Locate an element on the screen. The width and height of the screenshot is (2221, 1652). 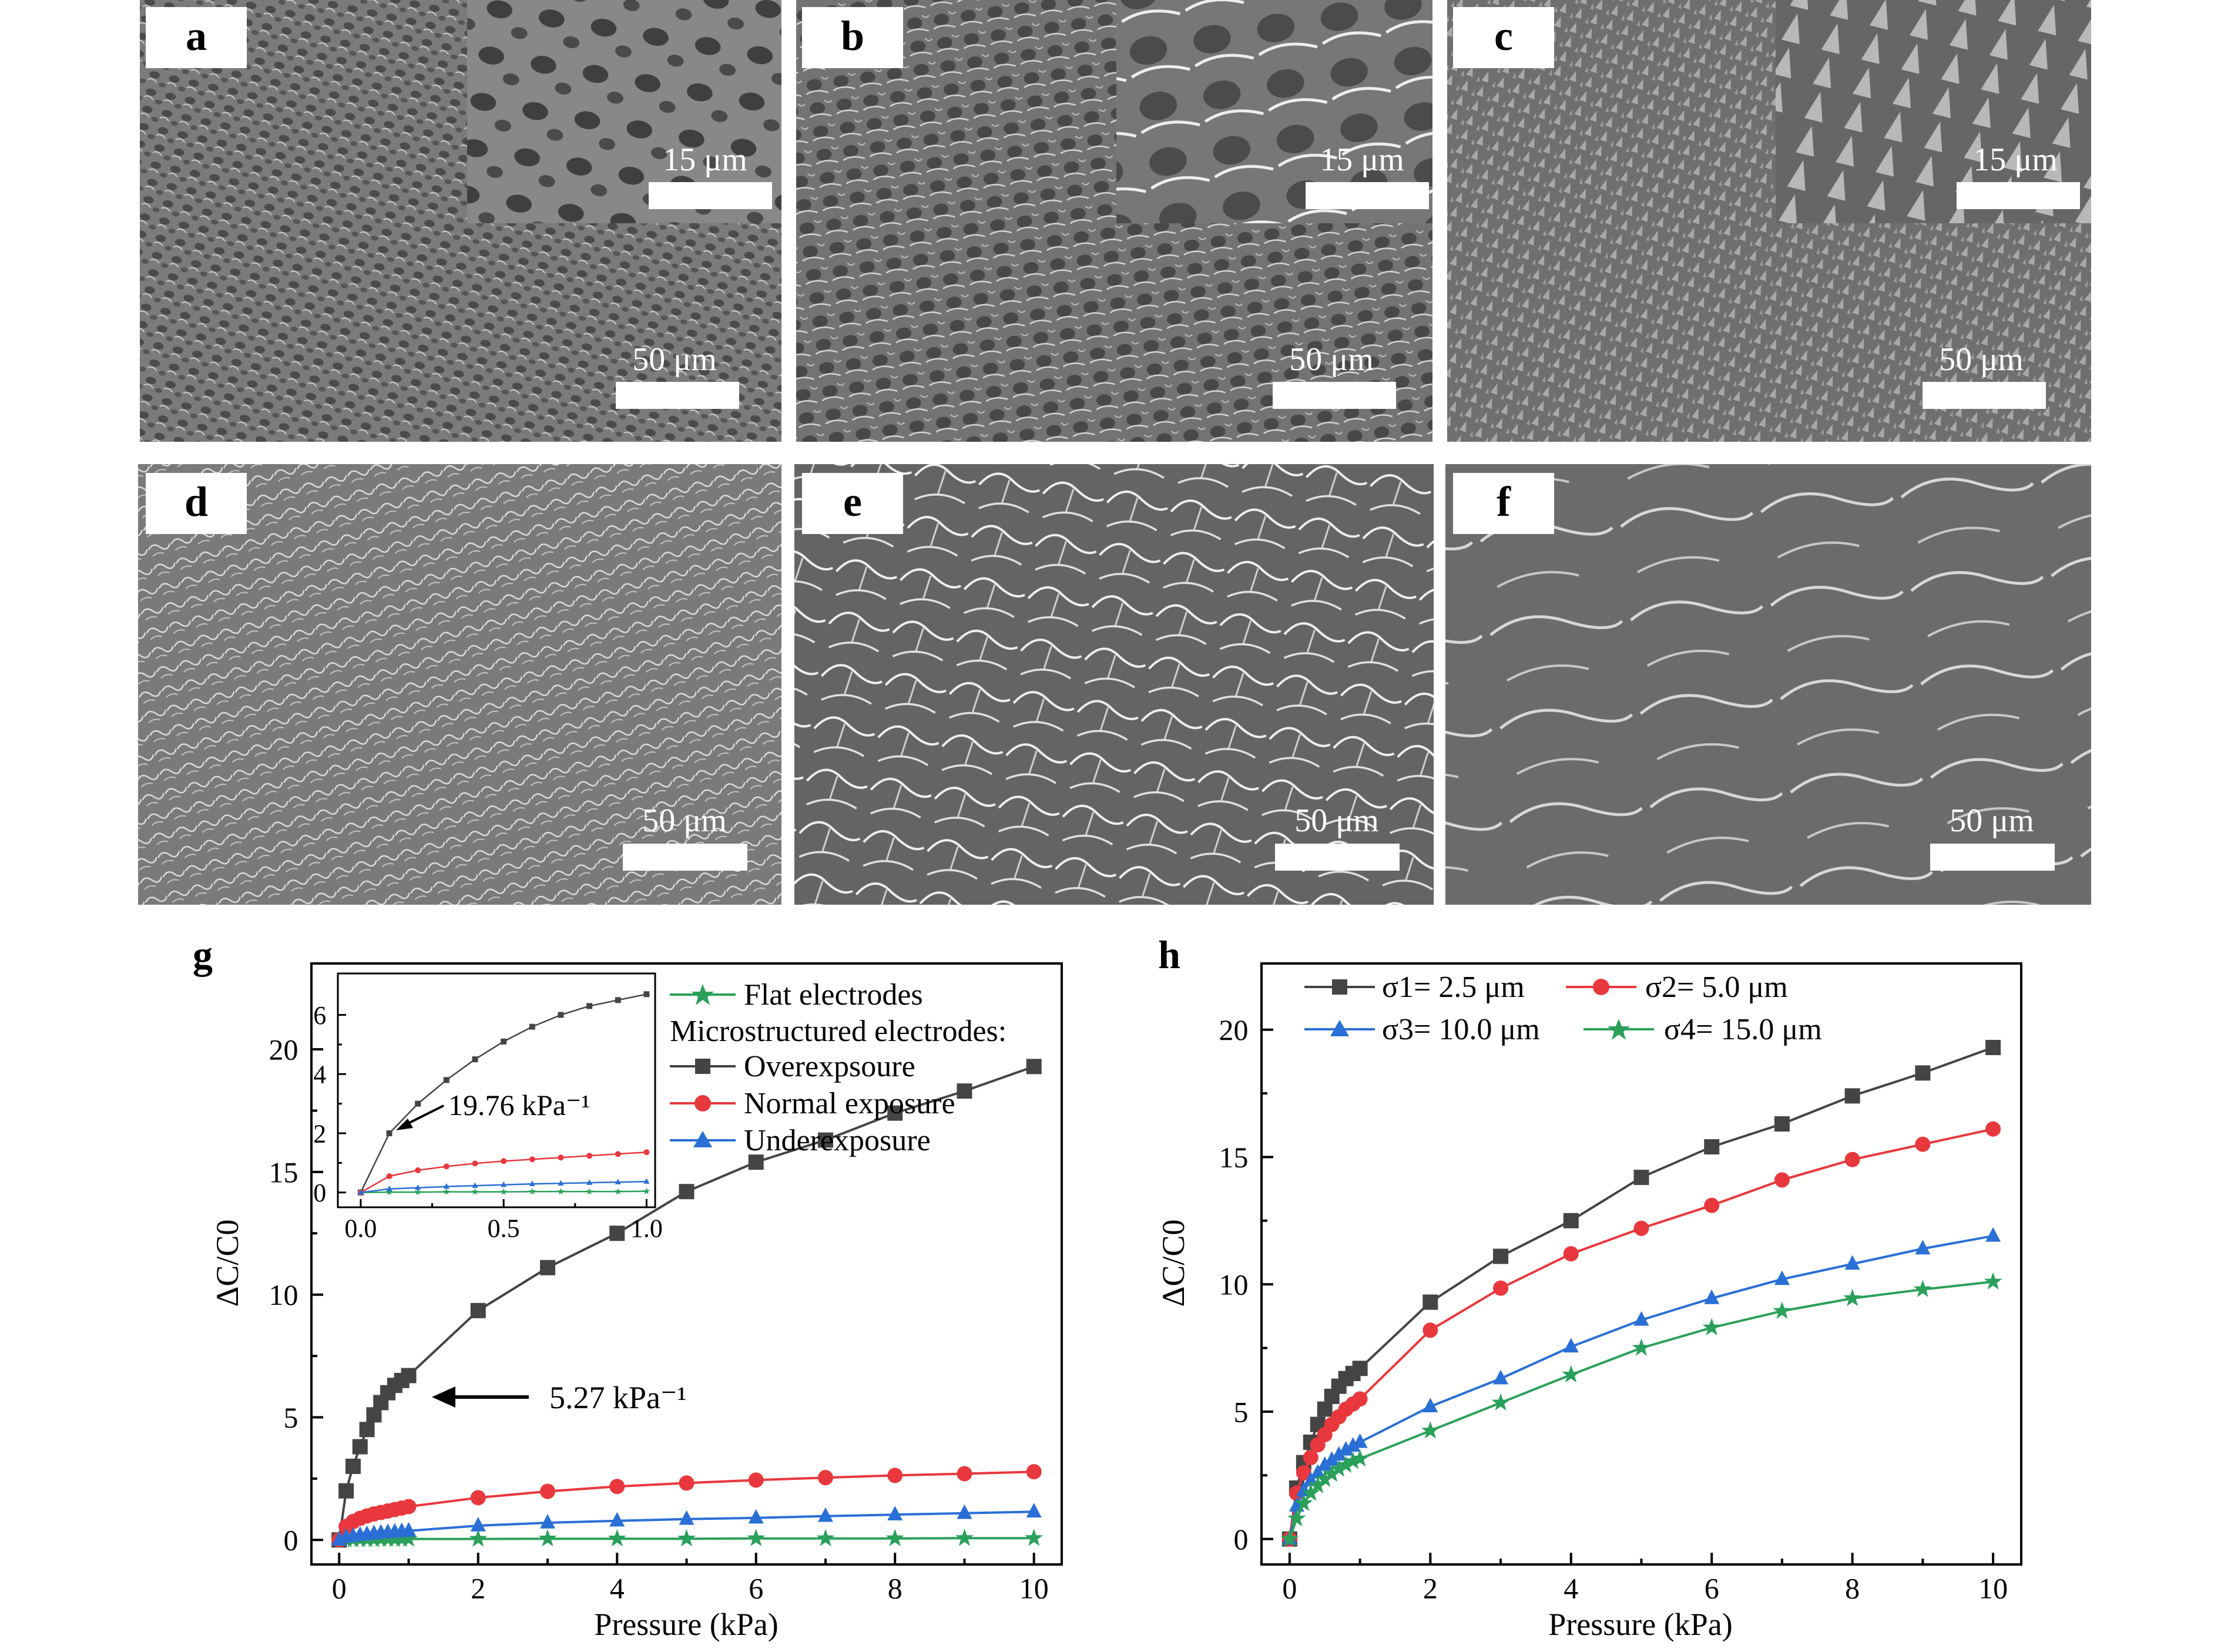
scale-bar-f is located at coordinates (1992, 857).